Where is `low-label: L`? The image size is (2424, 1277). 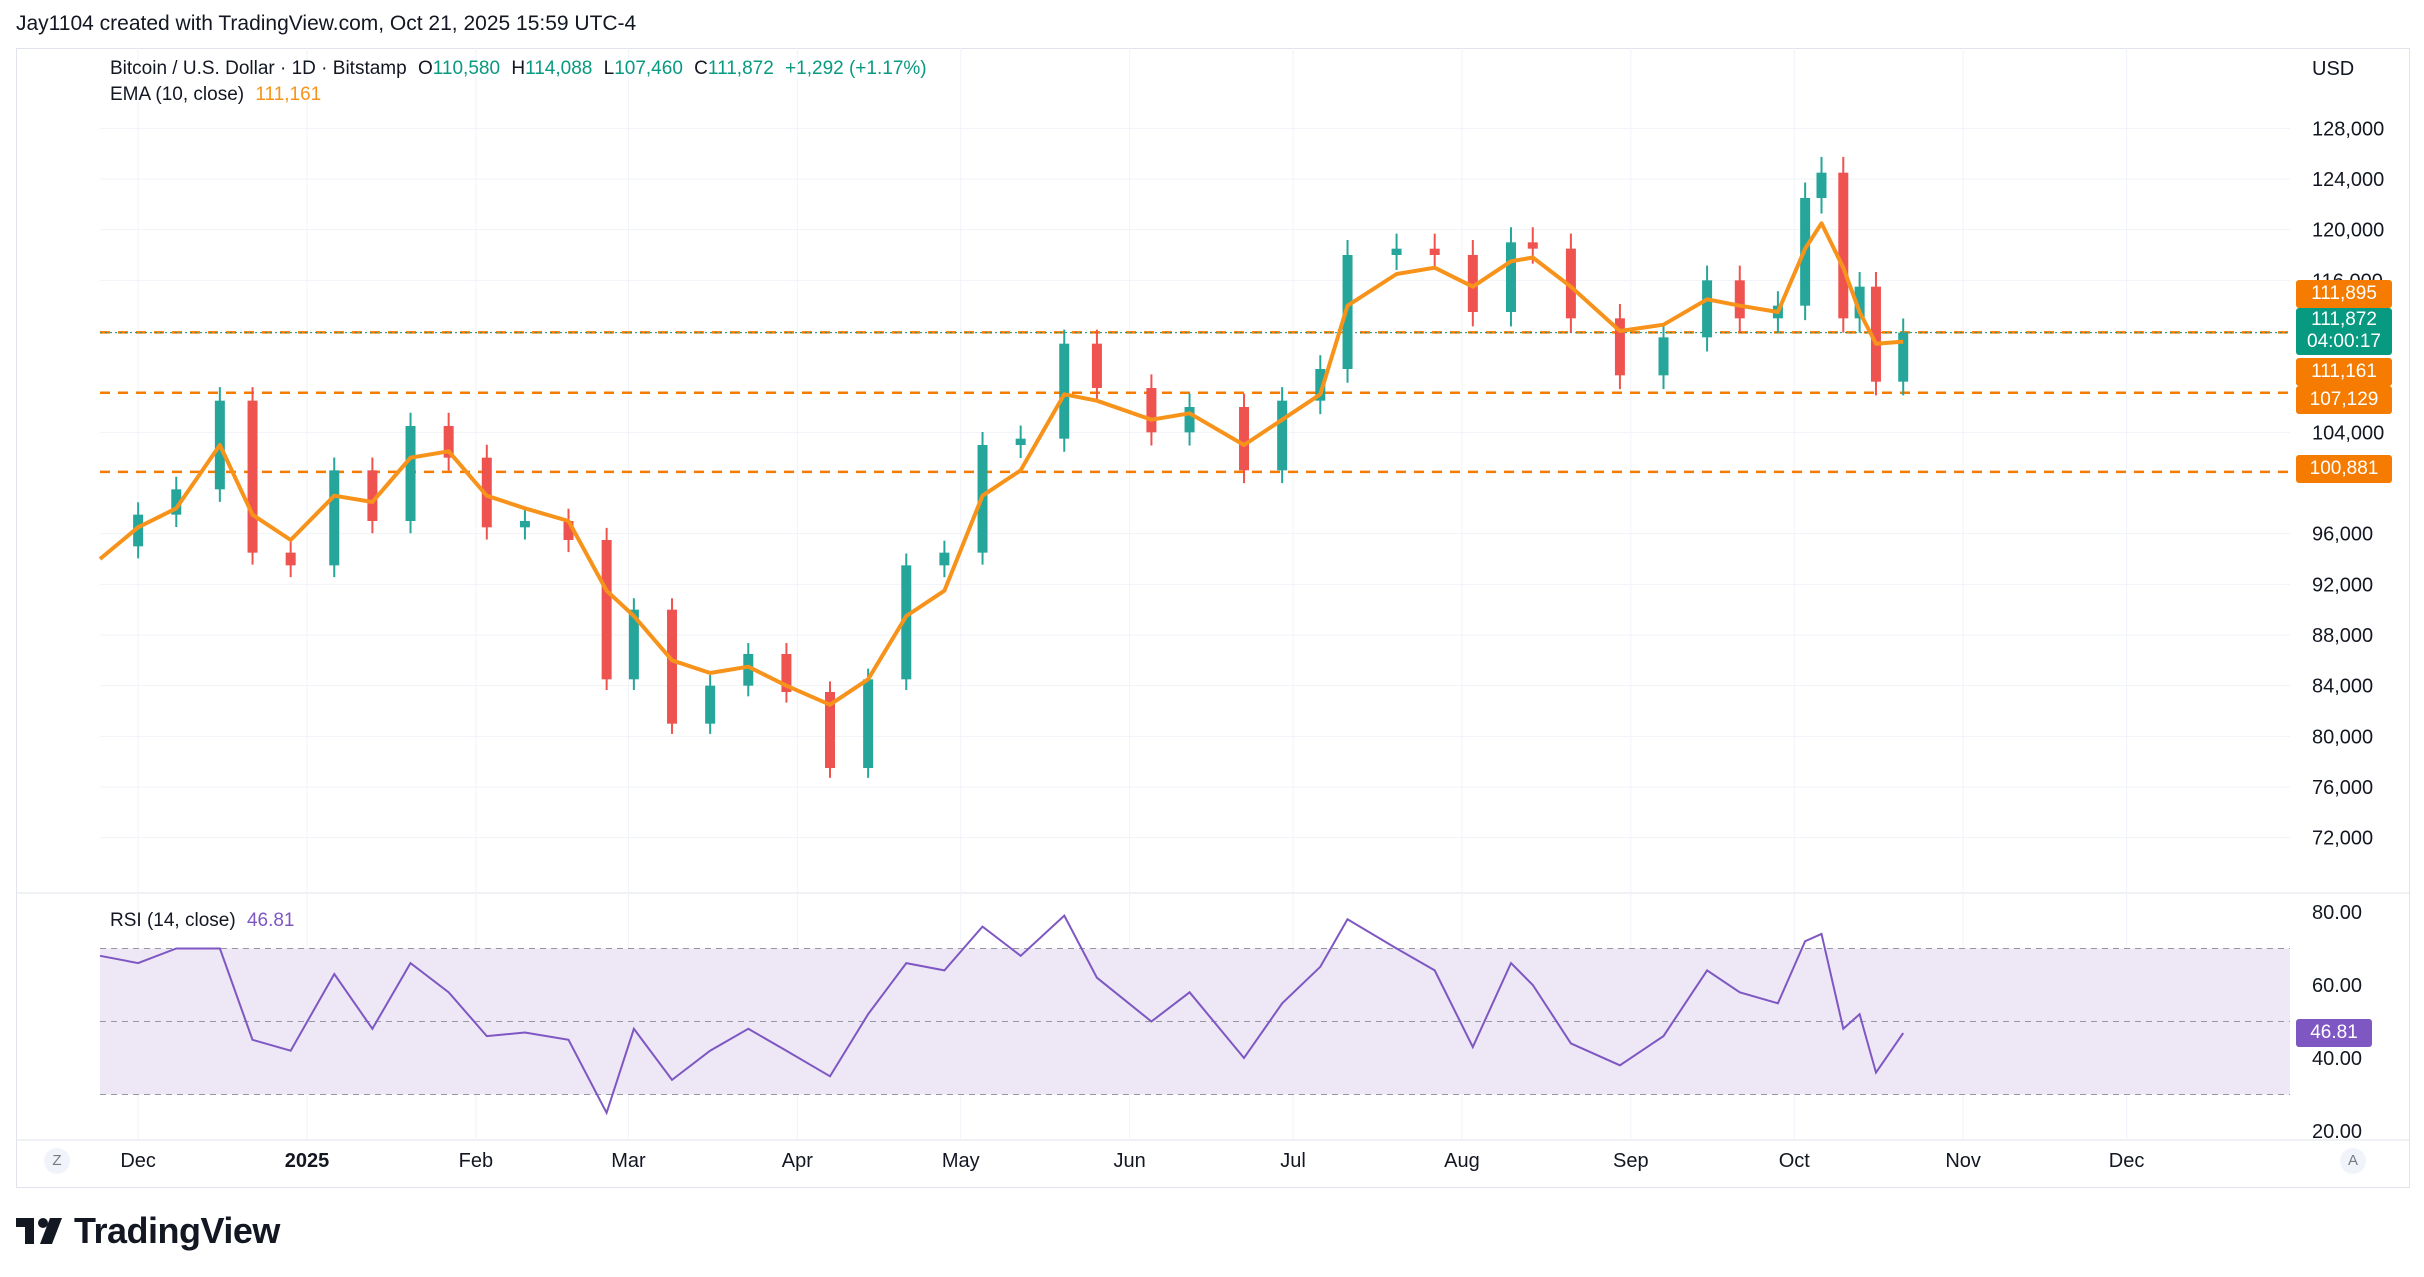
low-label: L is located at coordinates (609, 68).